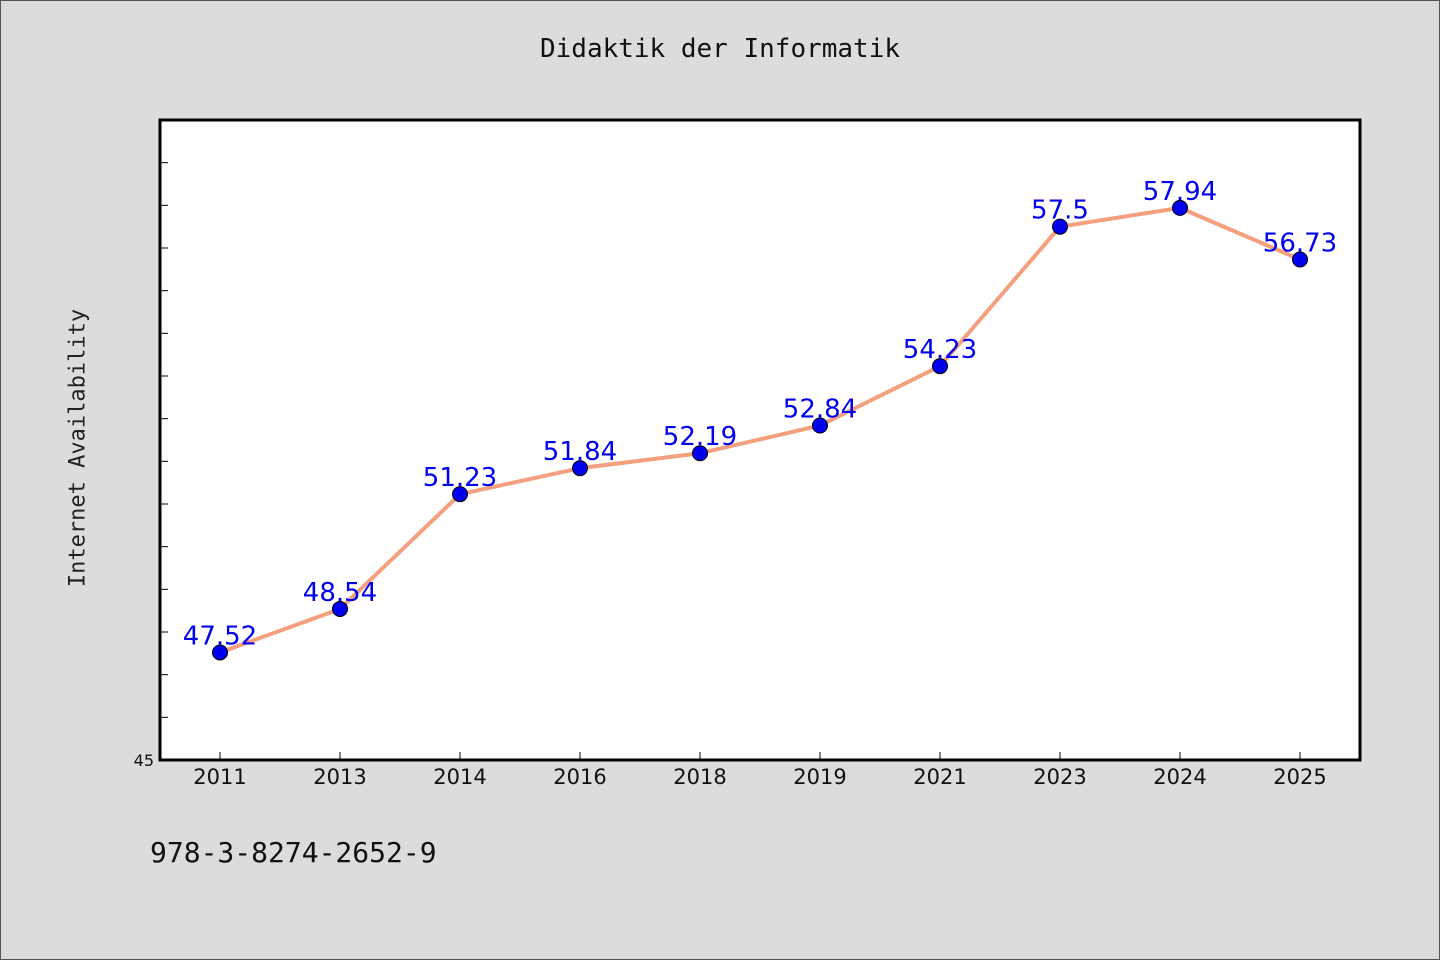  I want to click on data-label: 52.19, so click(700, 437).